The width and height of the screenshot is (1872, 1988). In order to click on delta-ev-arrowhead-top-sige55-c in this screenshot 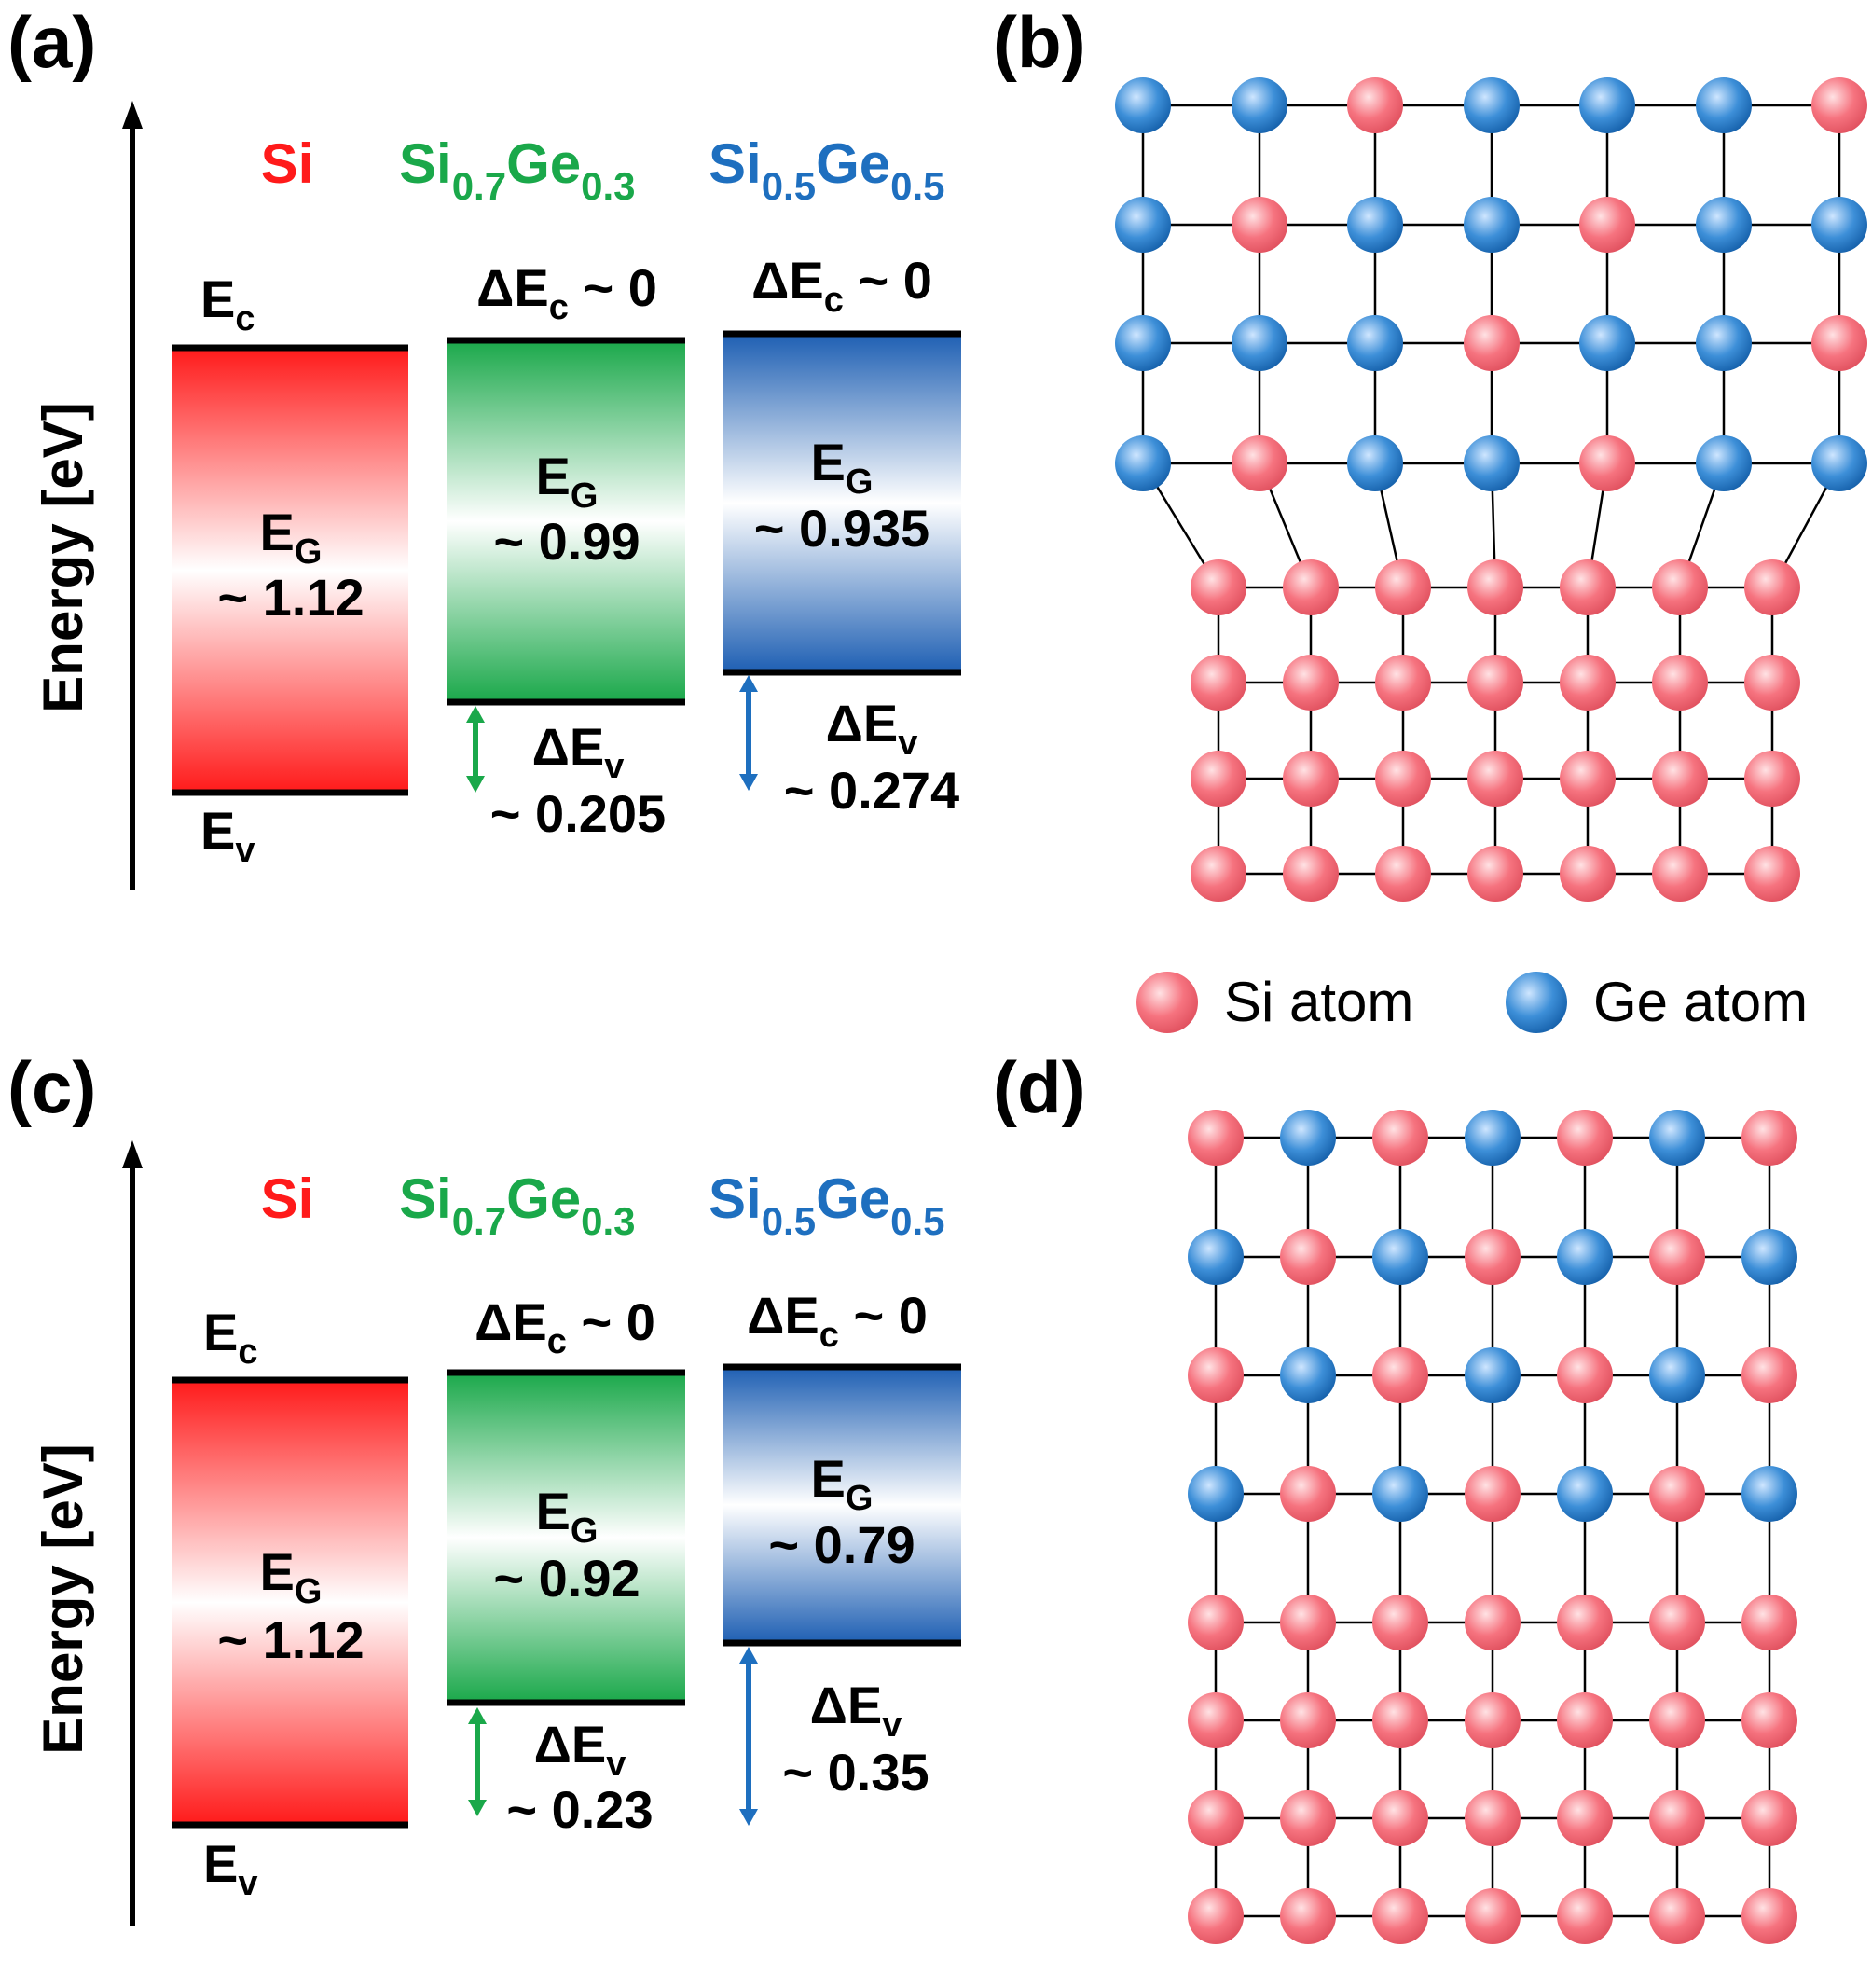, I will do `click(748, 1655)`.